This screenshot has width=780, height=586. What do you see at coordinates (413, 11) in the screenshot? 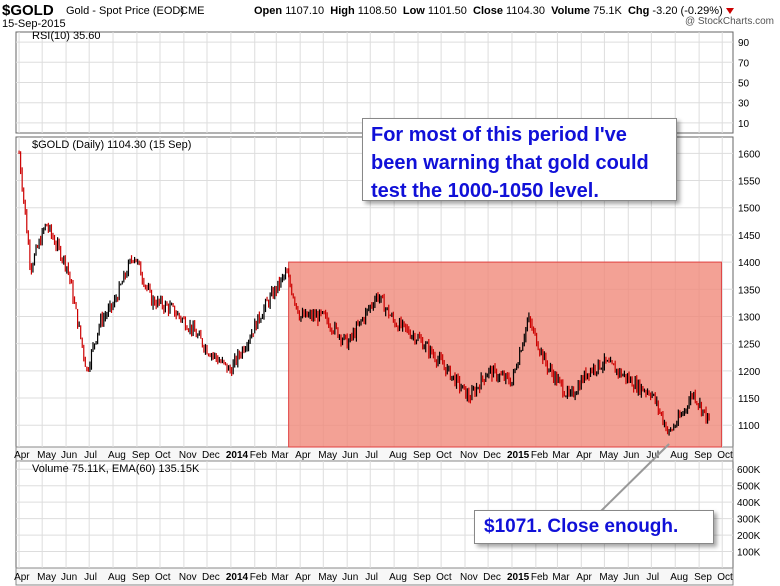
I see `low-label: Low` at bounding box center [413, 11].